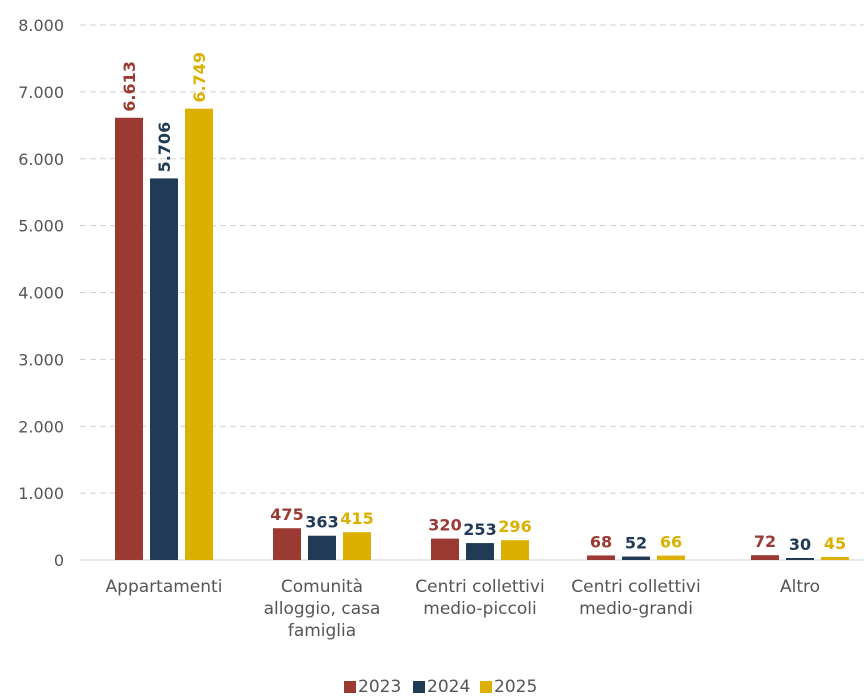  I want to click on x-category-label: Comunità alloggio, casa famiglia, so click(322, 609).